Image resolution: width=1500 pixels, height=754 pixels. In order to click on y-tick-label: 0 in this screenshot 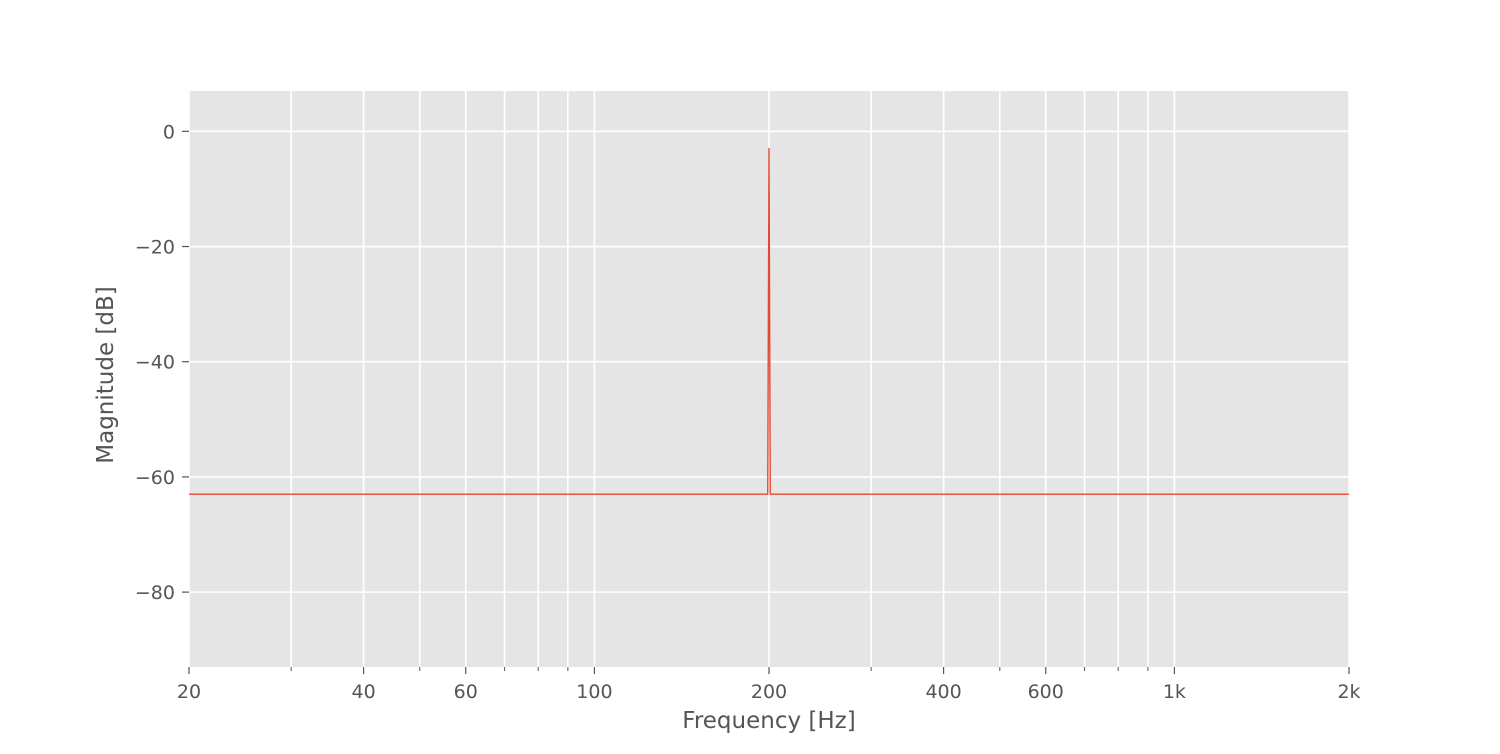, I will do `click(169, 132)`.